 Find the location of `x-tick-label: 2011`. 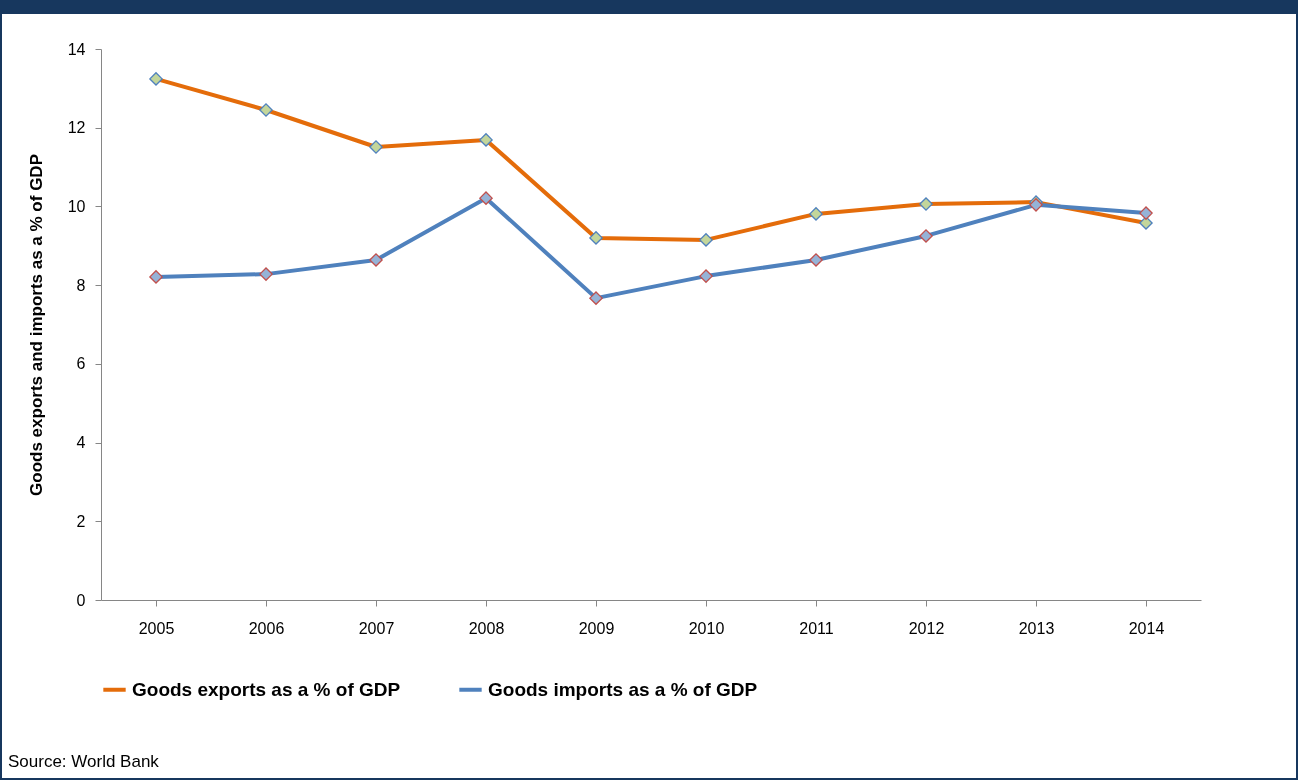

x-tick-label: 2011 is located at coordinates (816, 628).